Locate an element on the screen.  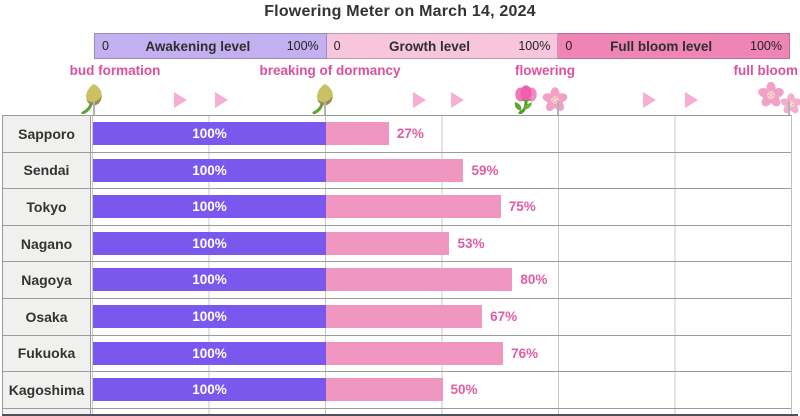
chart-cell: 100% 76% is located at coordinates (441, 353).